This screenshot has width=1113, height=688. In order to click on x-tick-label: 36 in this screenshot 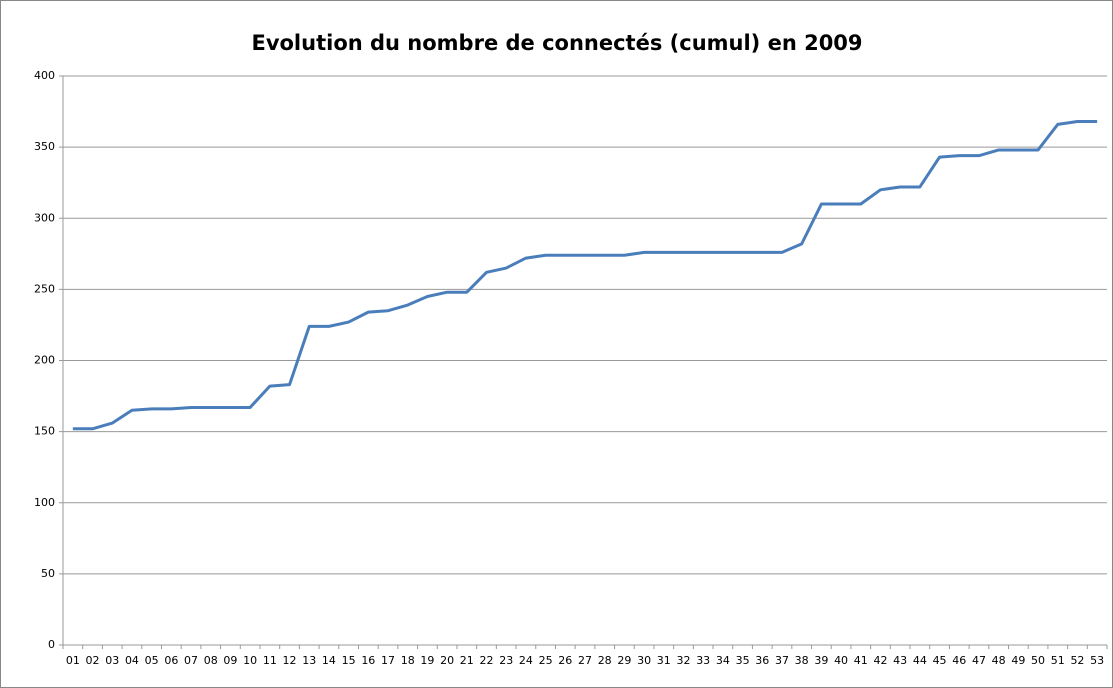, I will do `click(762, 660)`.